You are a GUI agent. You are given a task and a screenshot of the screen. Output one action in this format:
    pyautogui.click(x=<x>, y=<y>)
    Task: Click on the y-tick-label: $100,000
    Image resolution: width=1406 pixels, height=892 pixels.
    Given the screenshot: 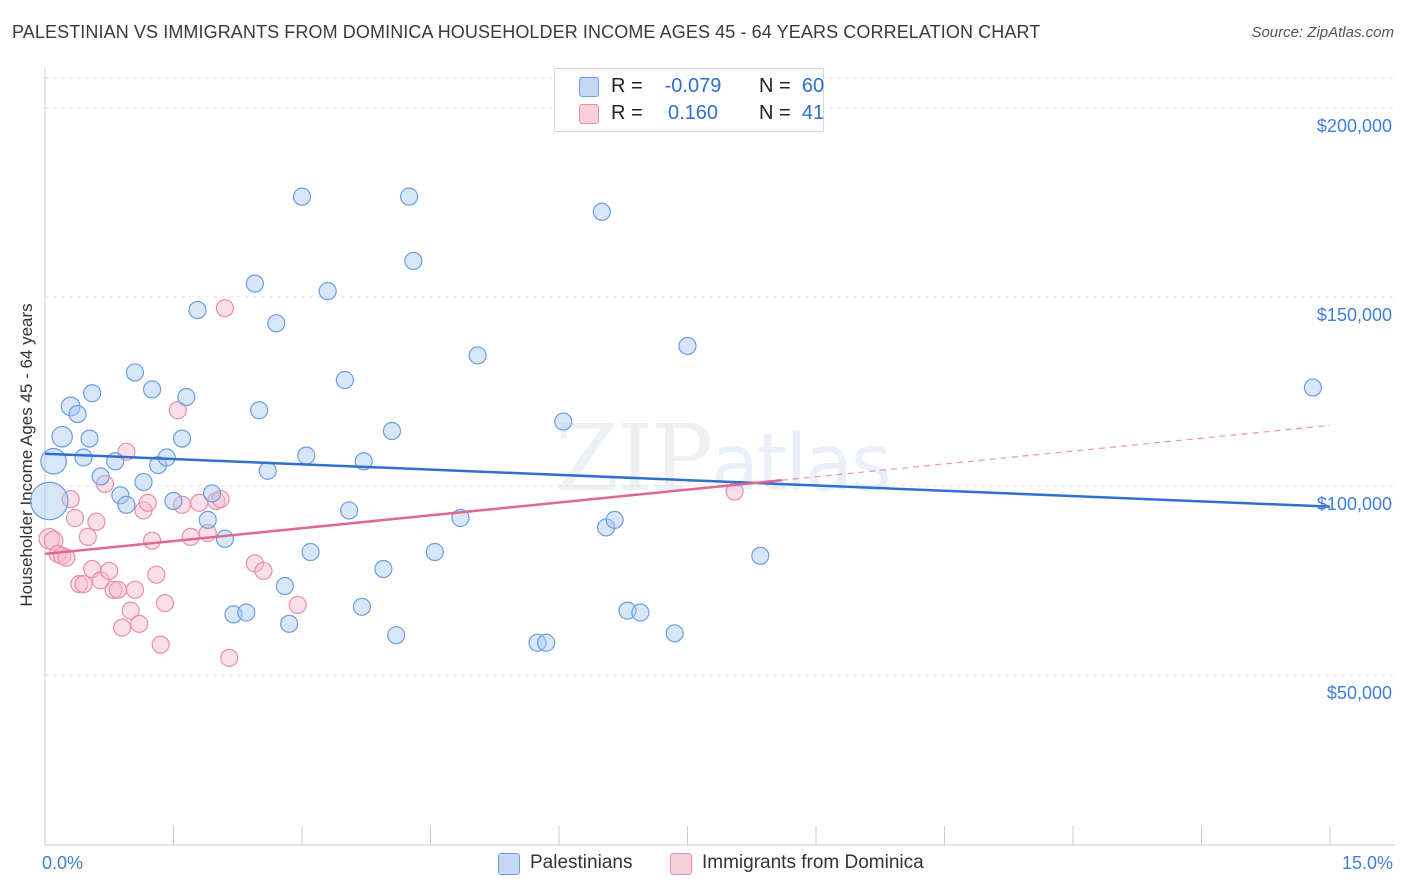 What is the action you would take?
    pyautogui.click(x=1354, y=504)
    